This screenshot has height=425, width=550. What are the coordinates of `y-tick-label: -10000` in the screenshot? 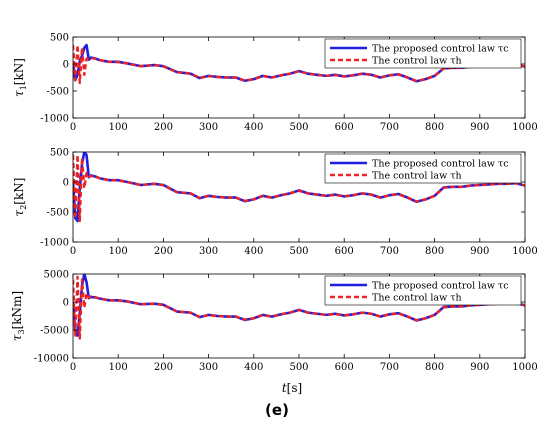 It's located at (51, 359).